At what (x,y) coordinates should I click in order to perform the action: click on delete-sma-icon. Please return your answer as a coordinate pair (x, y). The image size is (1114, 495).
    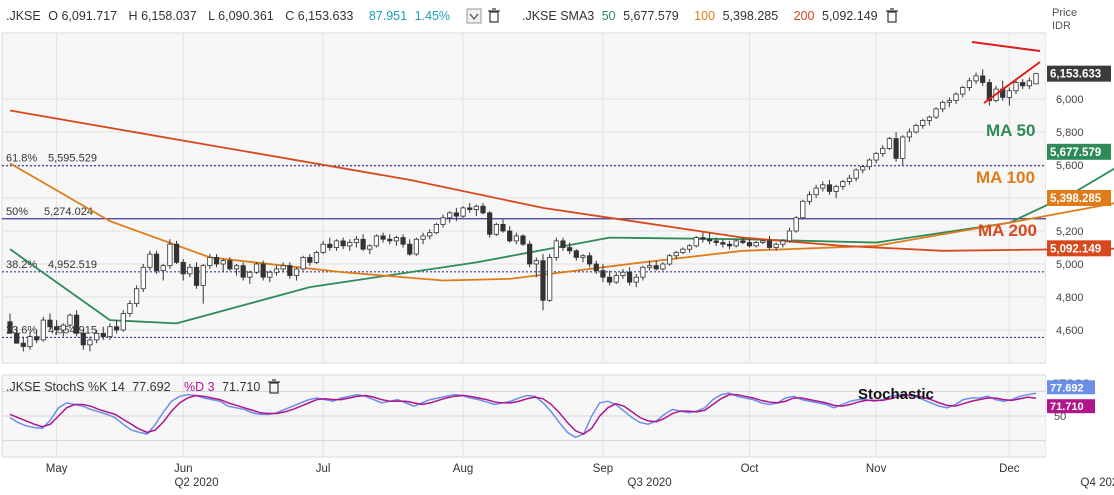
    Looking at the image, I should click on (892, 15).